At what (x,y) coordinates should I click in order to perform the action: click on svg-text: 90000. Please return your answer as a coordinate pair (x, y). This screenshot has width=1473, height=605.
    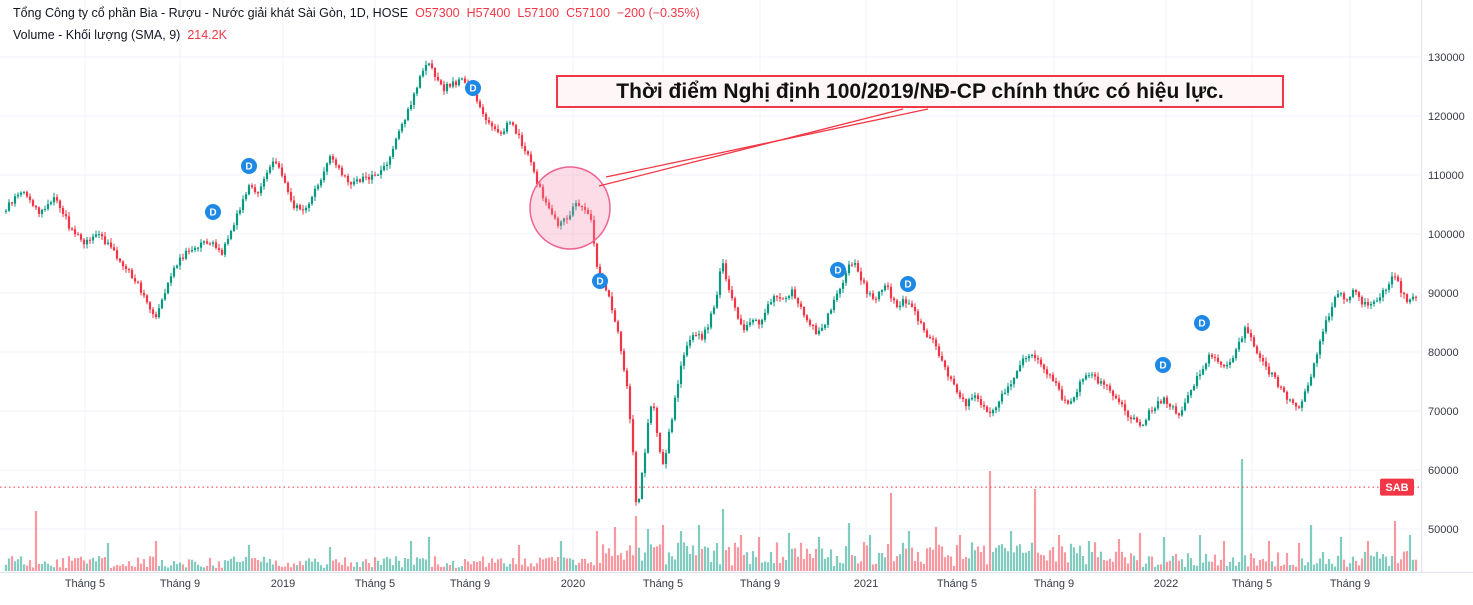
    Looking at the image, I should click on (1443, 294).